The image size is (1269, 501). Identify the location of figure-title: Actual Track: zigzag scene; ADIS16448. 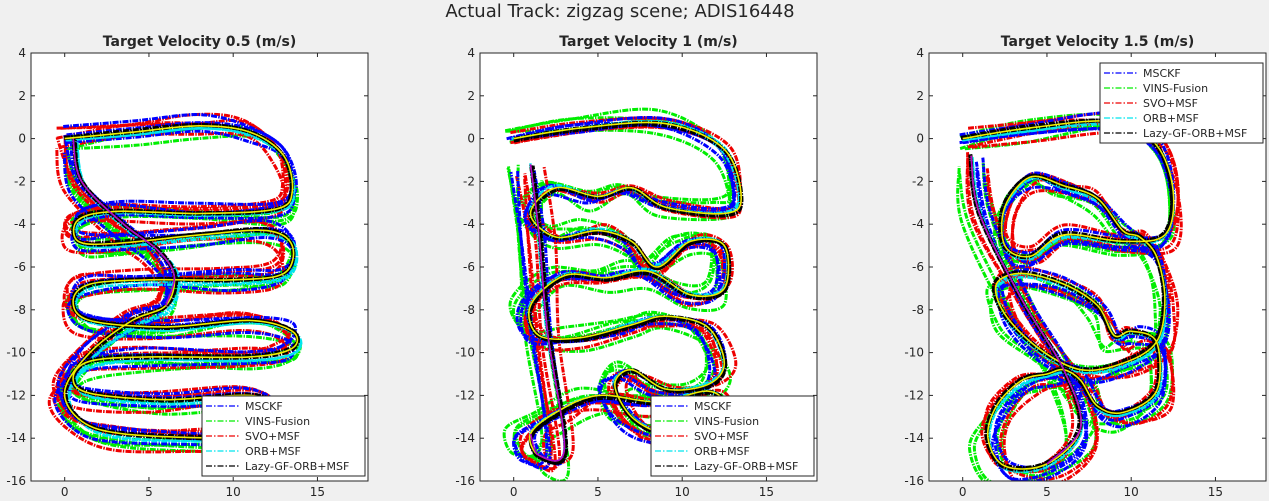
(619, 11).